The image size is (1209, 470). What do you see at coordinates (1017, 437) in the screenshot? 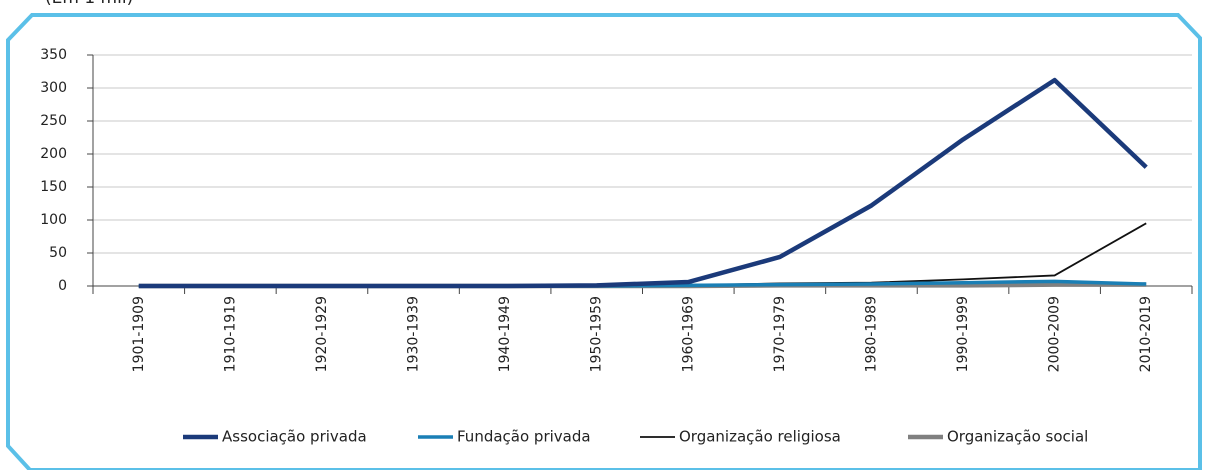
I see `legend-label: Organização social` at bounding box center [1017, 437].